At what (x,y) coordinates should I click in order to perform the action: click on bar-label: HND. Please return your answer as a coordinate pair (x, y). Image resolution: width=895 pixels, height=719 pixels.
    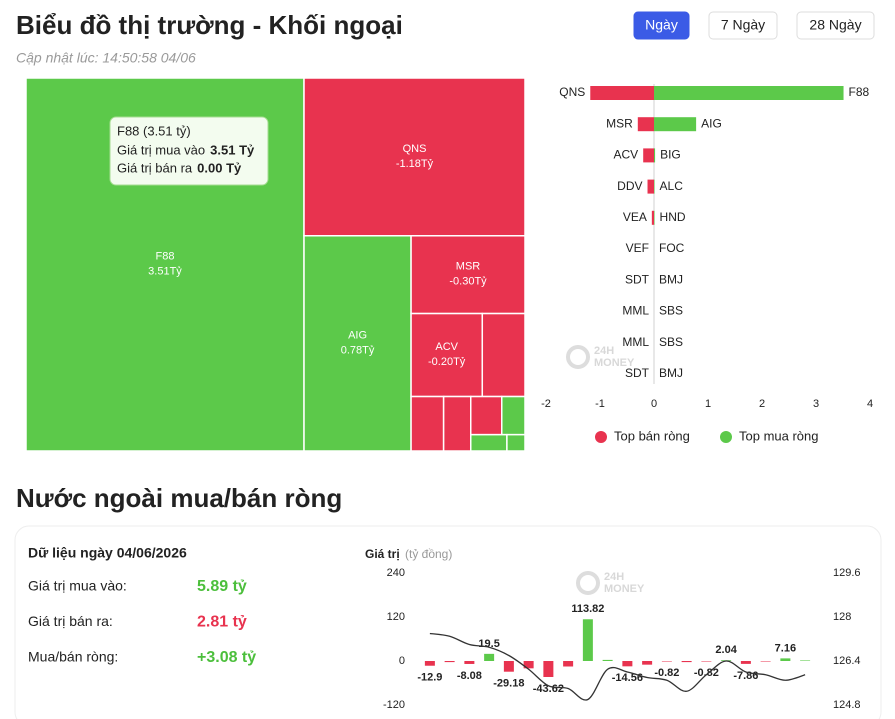
    Looking at the image, I should click on (673, 217).